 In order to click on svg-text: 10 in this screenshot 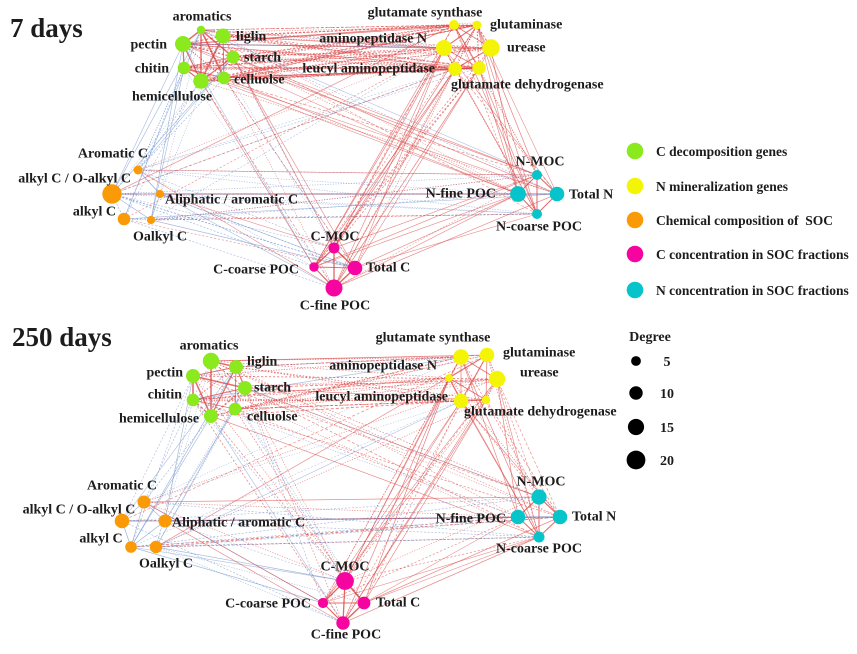, I will do `click(667, 394)`.